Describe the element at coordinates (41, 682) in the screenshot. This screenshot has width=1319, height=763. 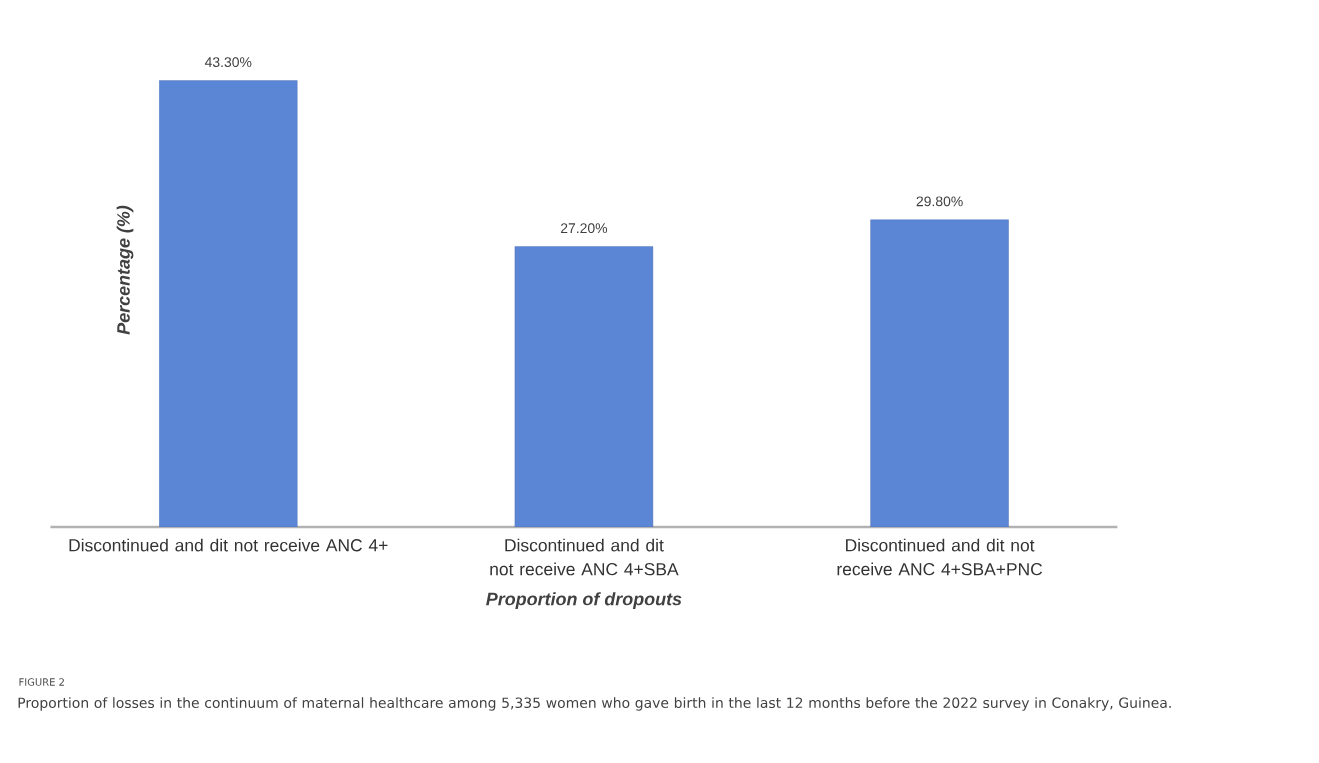
I see `caption: FIGURE 2` at that location.